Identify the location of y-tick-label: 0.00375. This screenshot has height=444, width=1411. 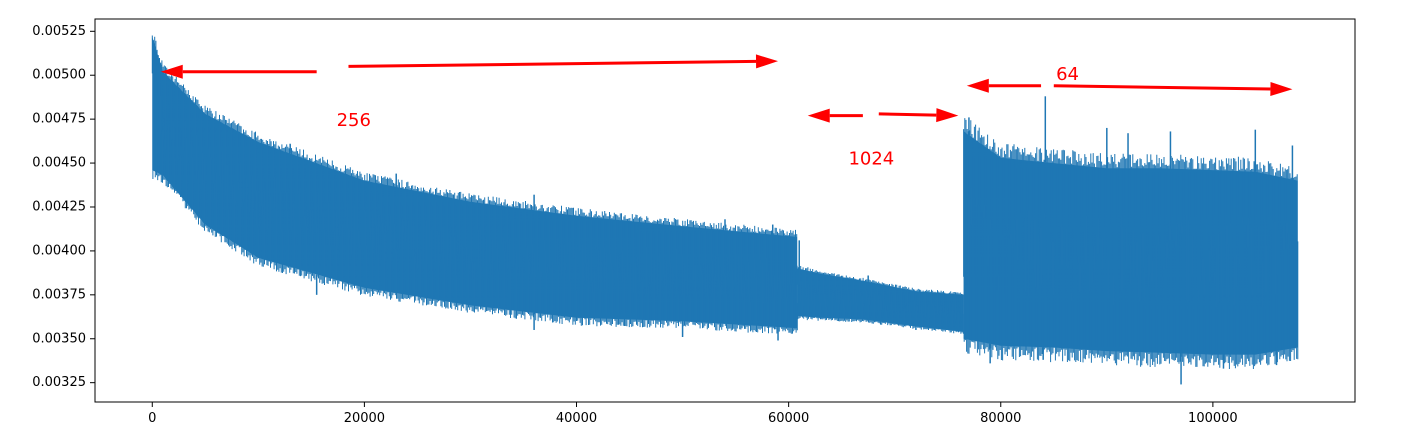
(59, 294).